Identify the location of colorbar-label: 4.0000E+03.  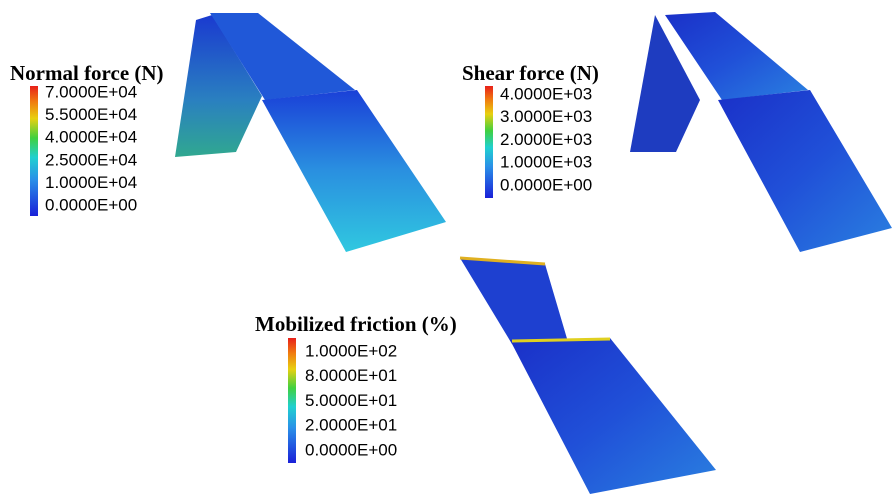
(546, 93).